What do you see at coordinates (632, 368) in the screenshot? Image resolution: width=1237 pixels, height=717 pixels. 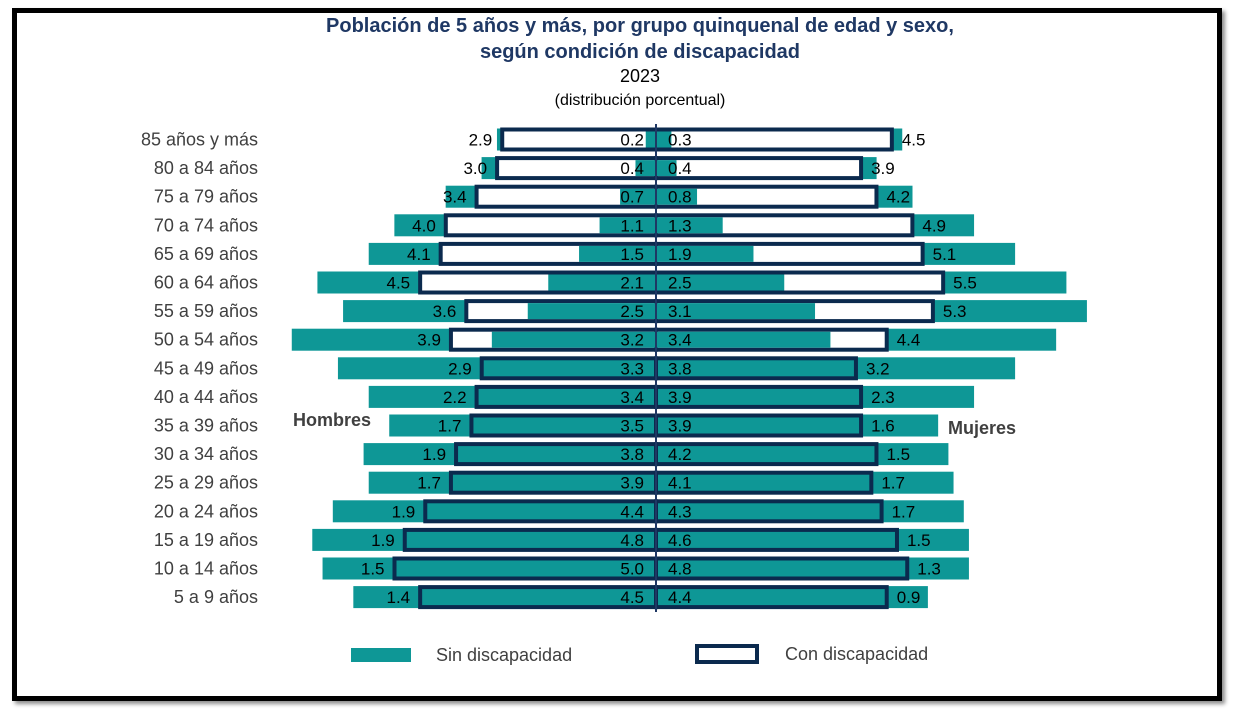 I see `value-label-hombres-sin: 3.3` at bounding box center [632, 368].